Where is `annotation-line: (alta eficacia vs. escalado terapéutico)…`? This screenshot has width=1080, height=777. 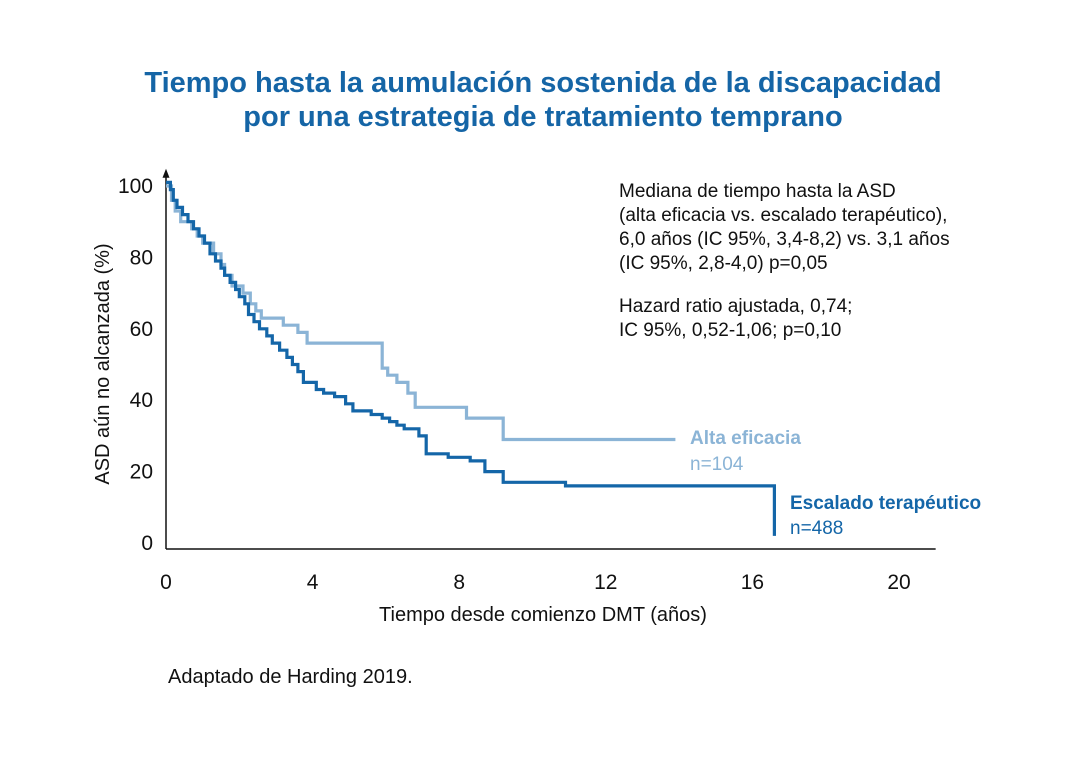
annotation-line: (alta eficacia vs. escalado terapéutico)… is located at coordinates (783, 215).